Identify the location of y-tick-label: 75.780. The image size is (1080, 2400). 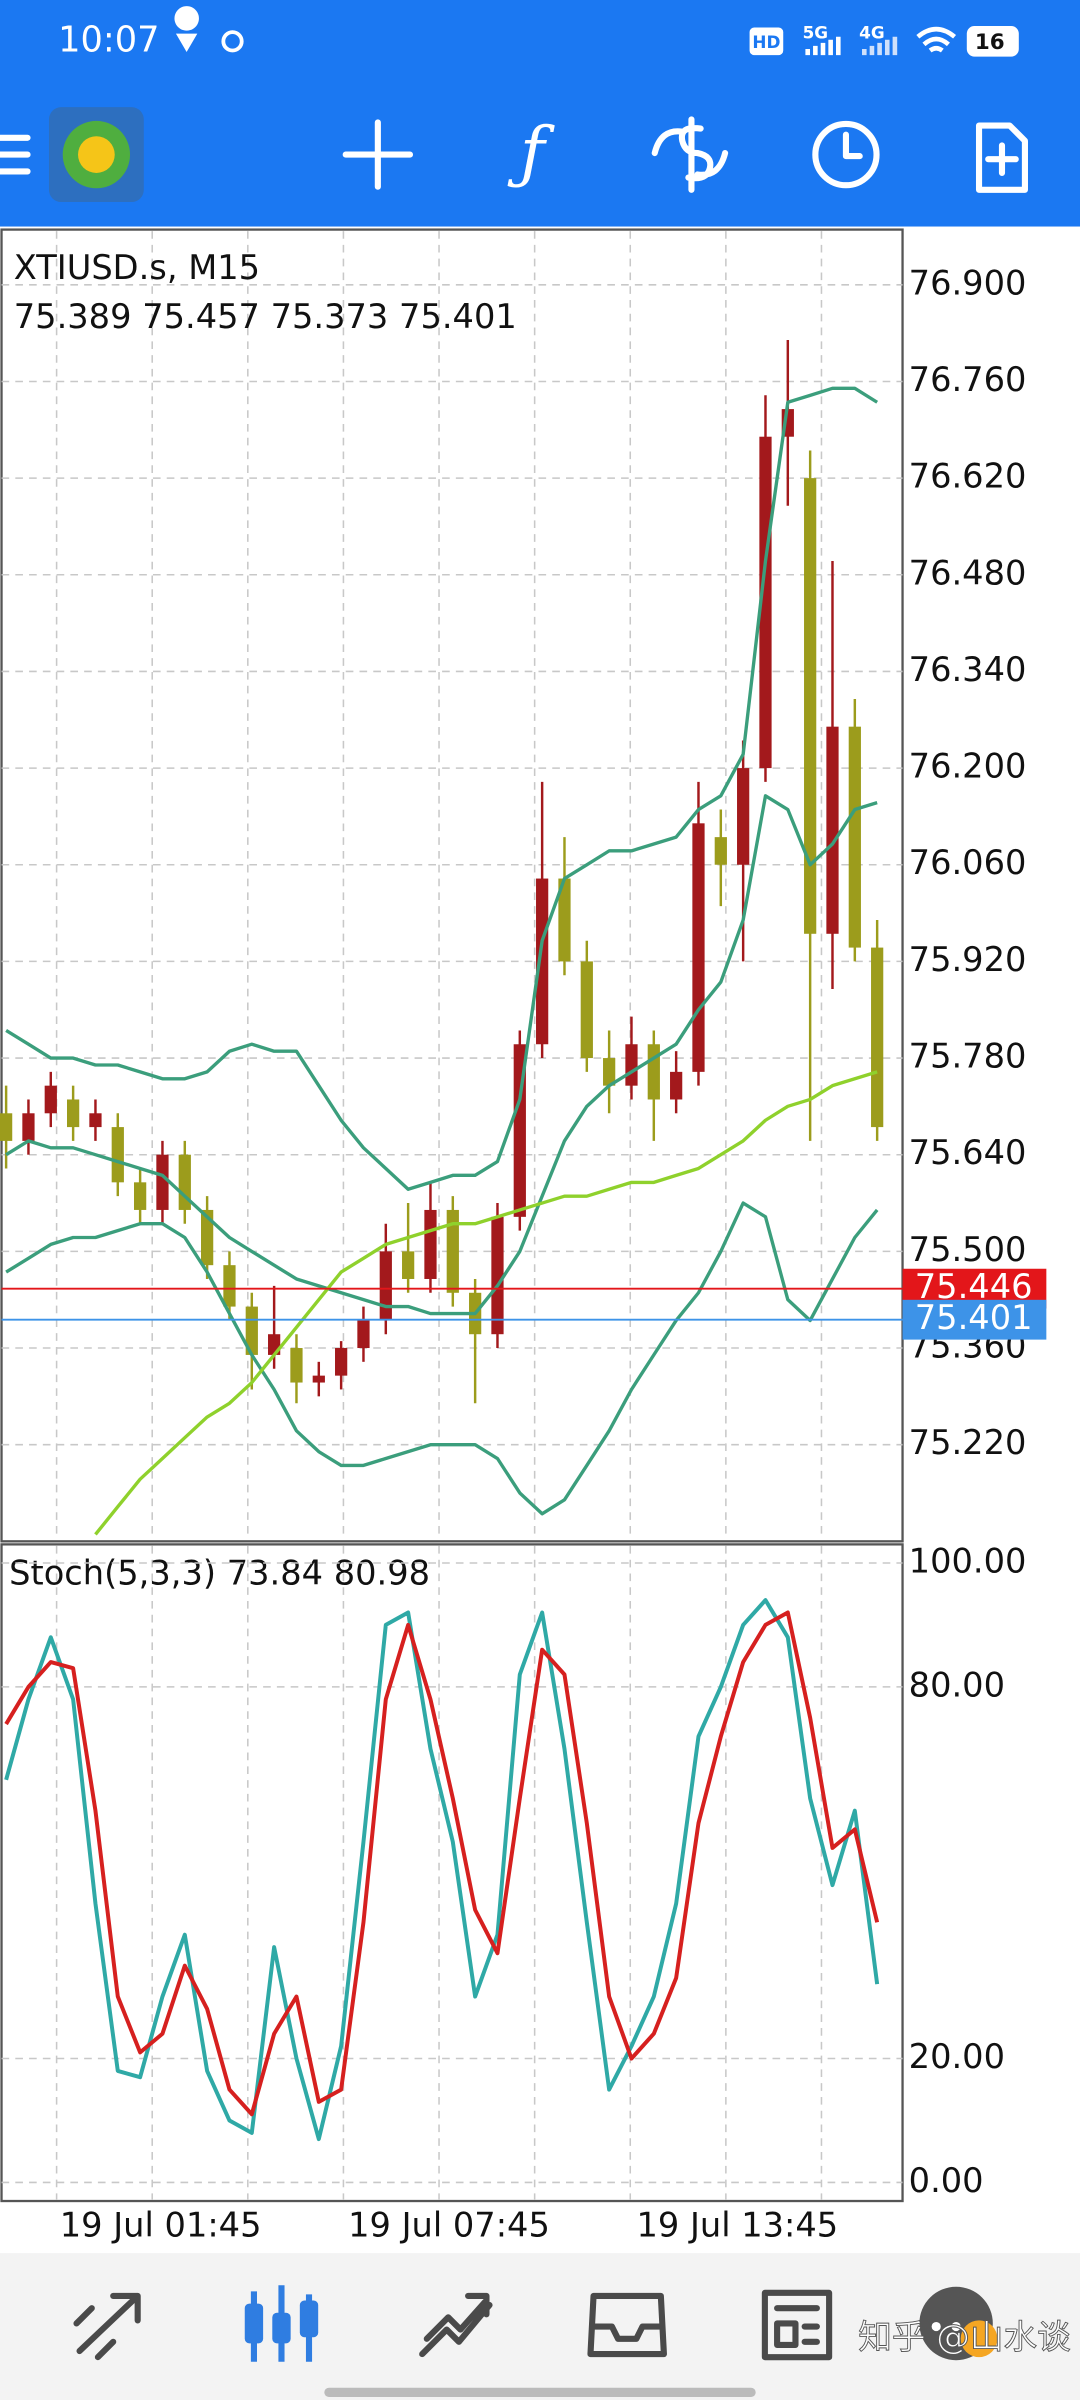
(968, 1056).